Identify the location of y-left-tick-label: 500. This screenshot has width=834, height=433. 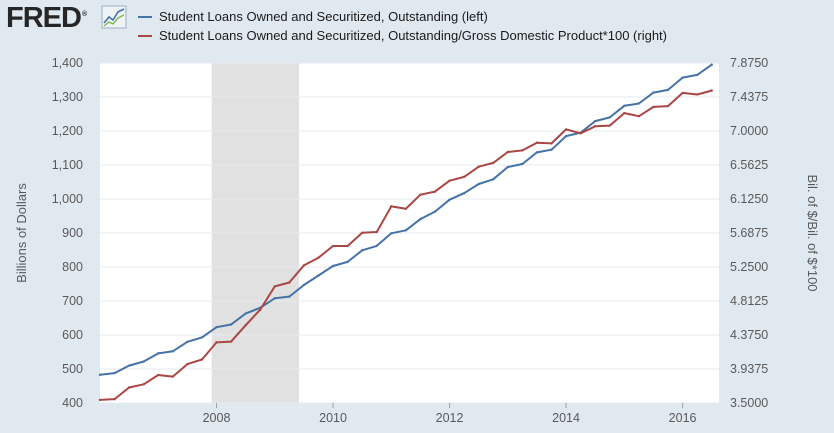
(72, 369).